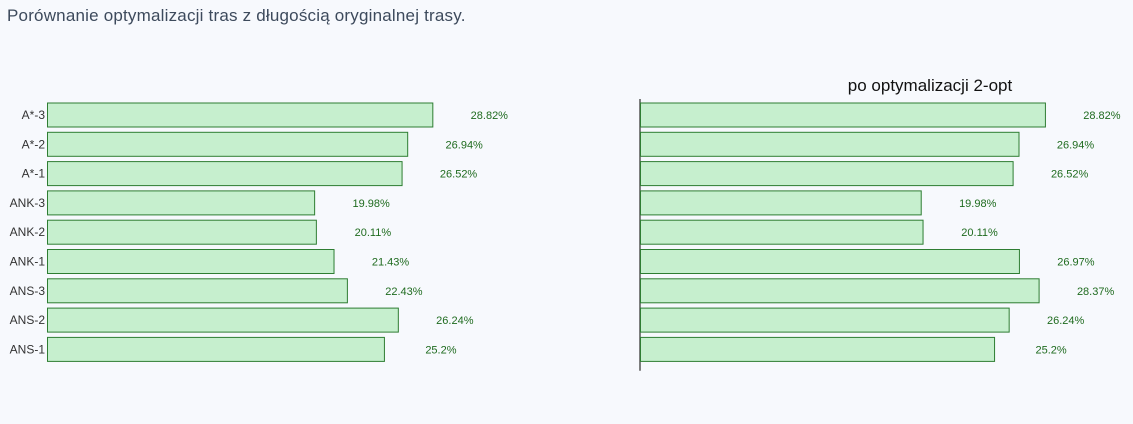 Image resolution: width=1133 pixels, height=424 pixels. I want to click on category-label: ANK-3, so click(28, 203).